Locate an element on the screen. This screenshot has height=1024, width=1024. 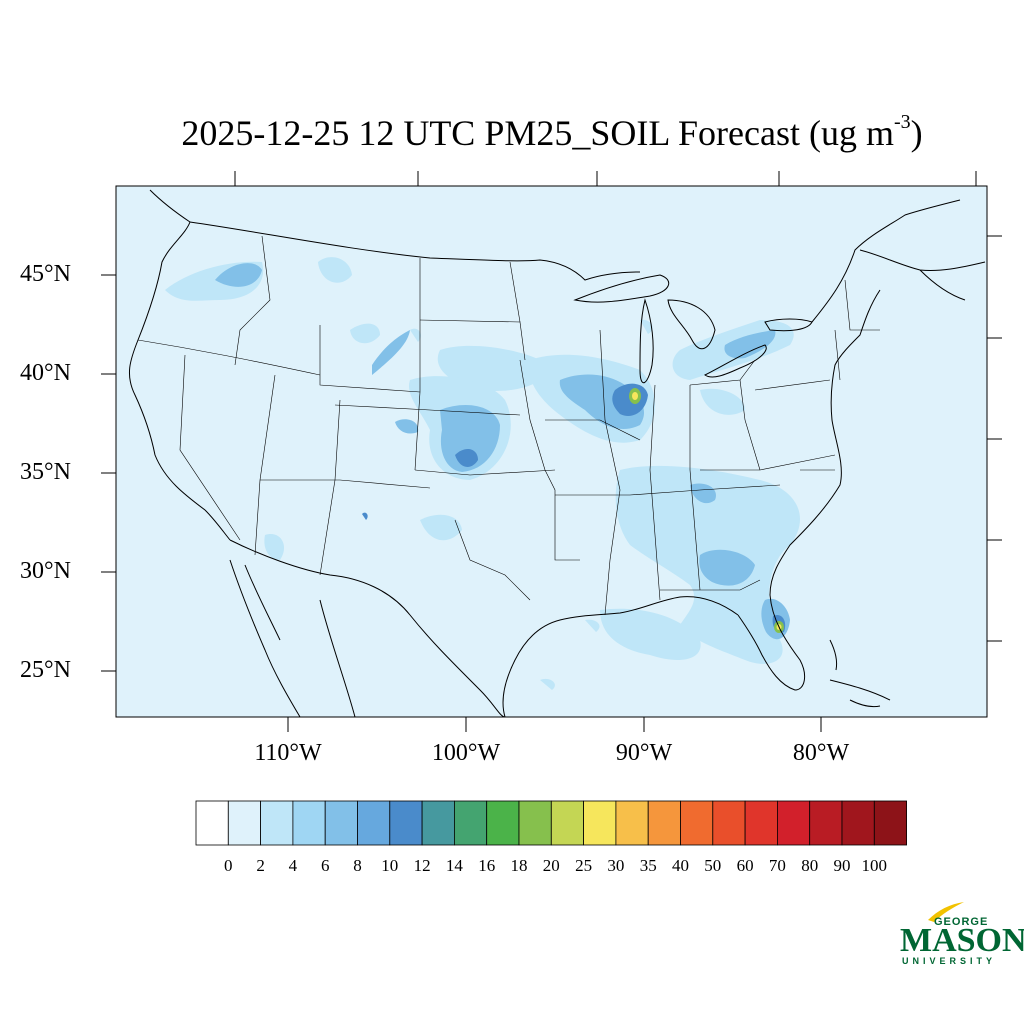
colorbar-label: 16 is located at coordinates (487, 865).